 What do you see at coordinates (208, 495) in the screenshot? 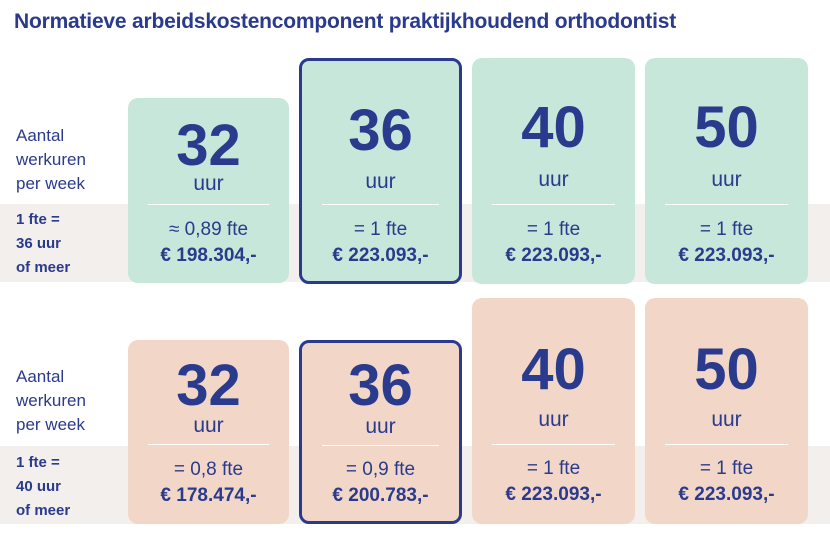
I see `amount-value: € 178.474,-` at bounding box center [208, 495].